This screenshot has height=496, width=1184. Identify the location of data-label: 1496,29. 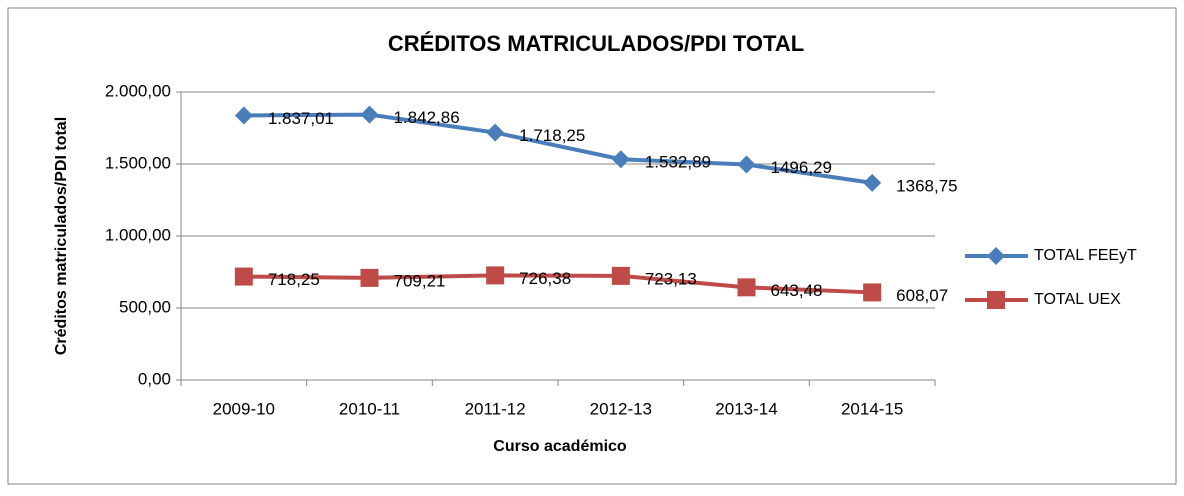
(801, 167).